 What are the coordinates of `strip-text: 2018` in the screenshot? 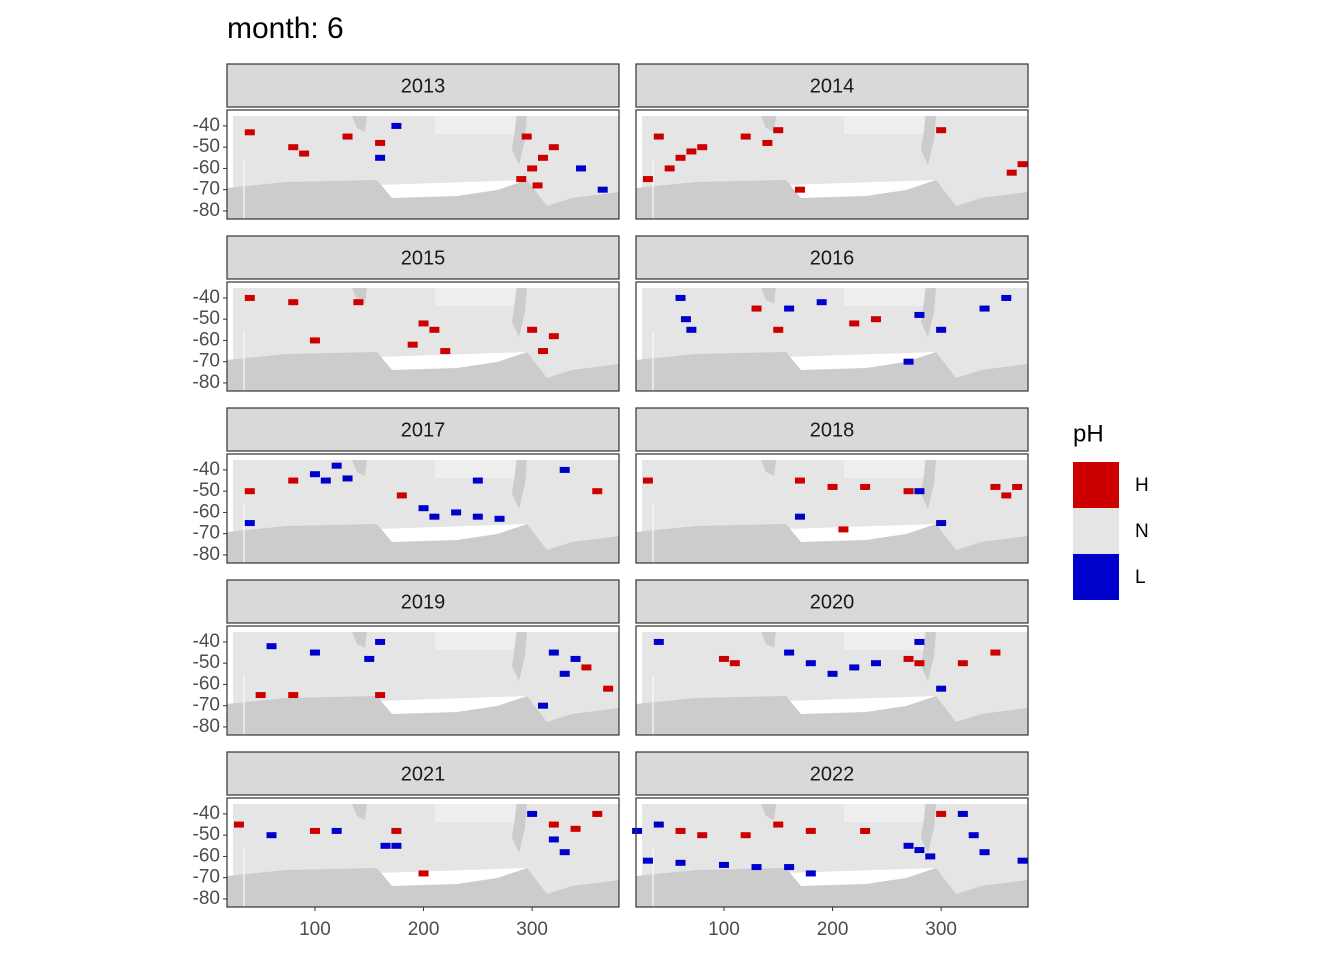 It's located at (832, 430).